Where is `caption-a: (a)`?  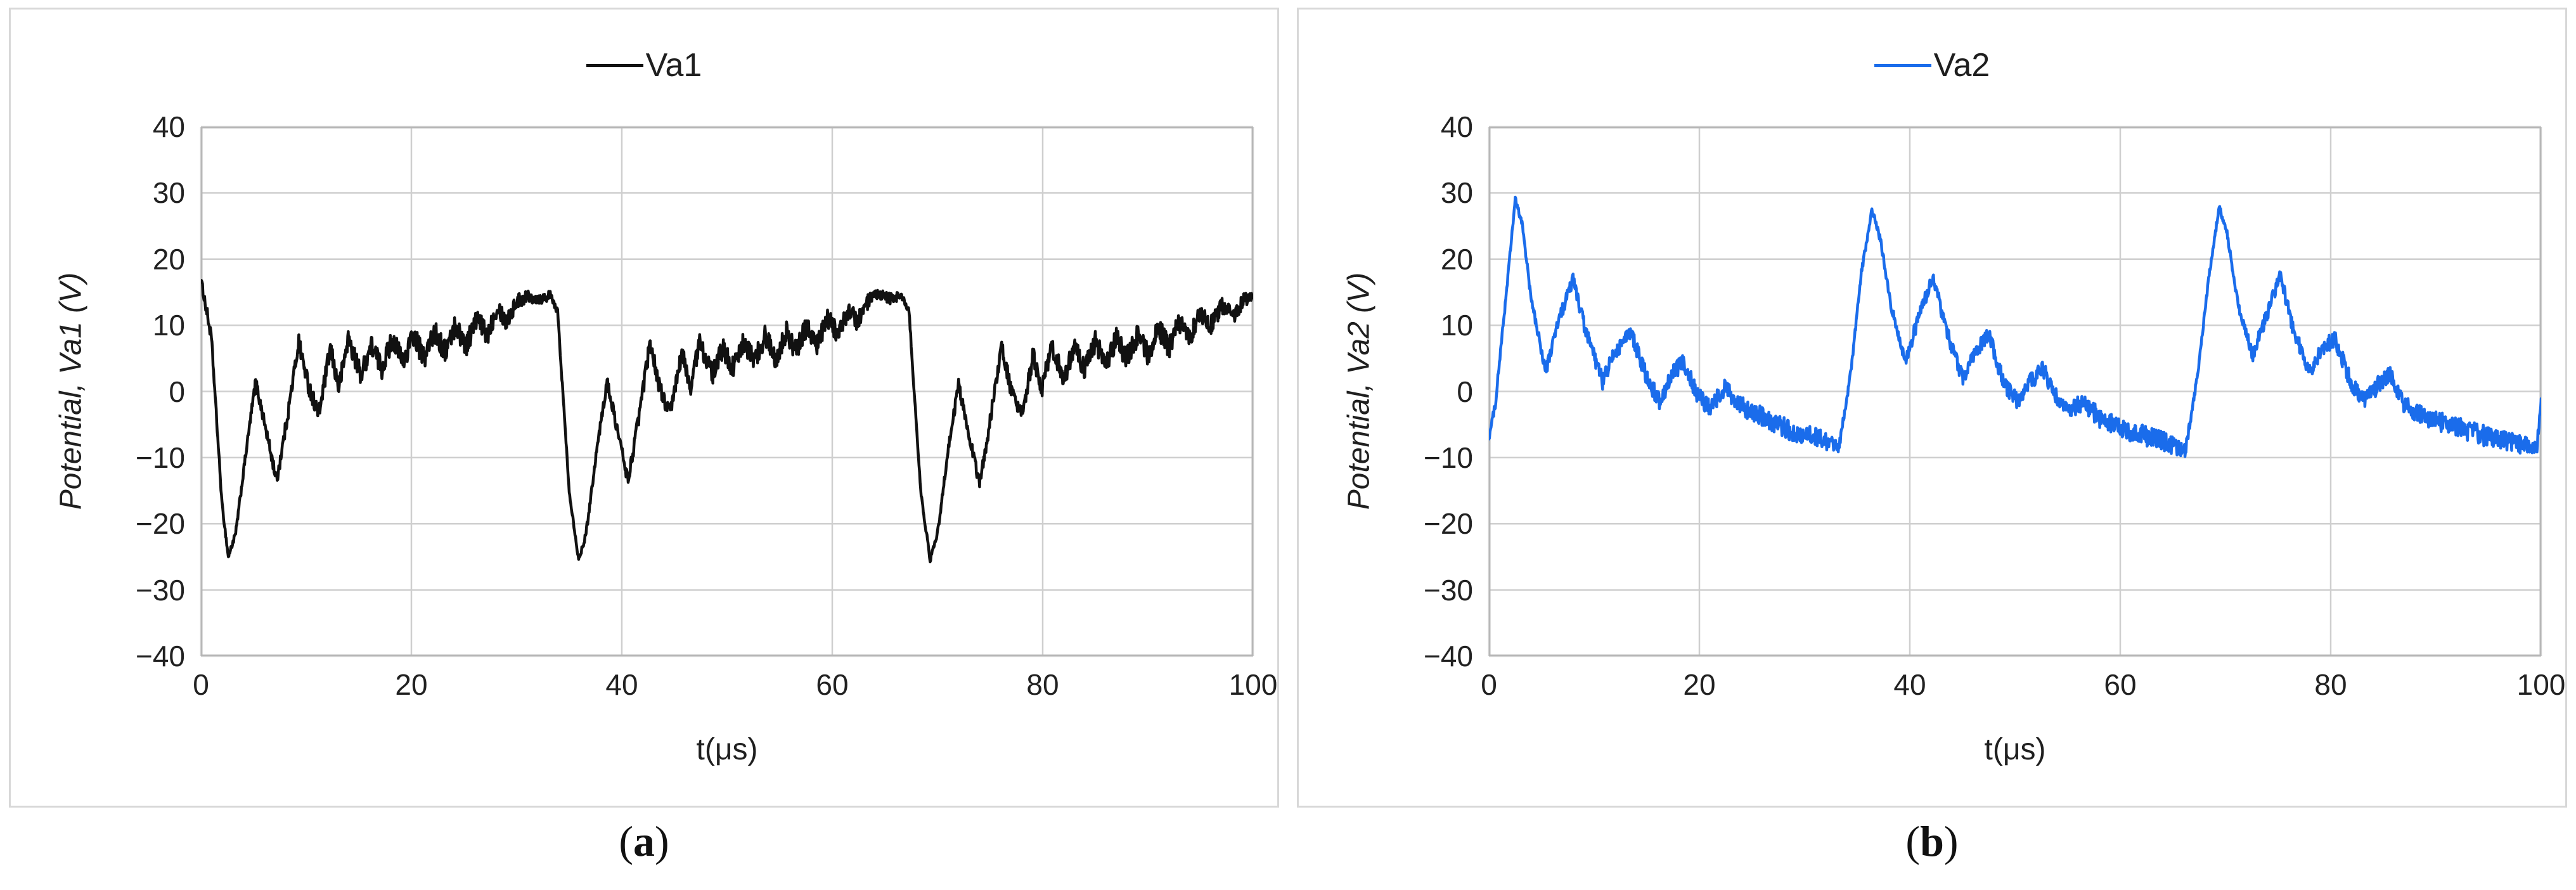
caption-a: (a) is located at coordinates (644, 841).